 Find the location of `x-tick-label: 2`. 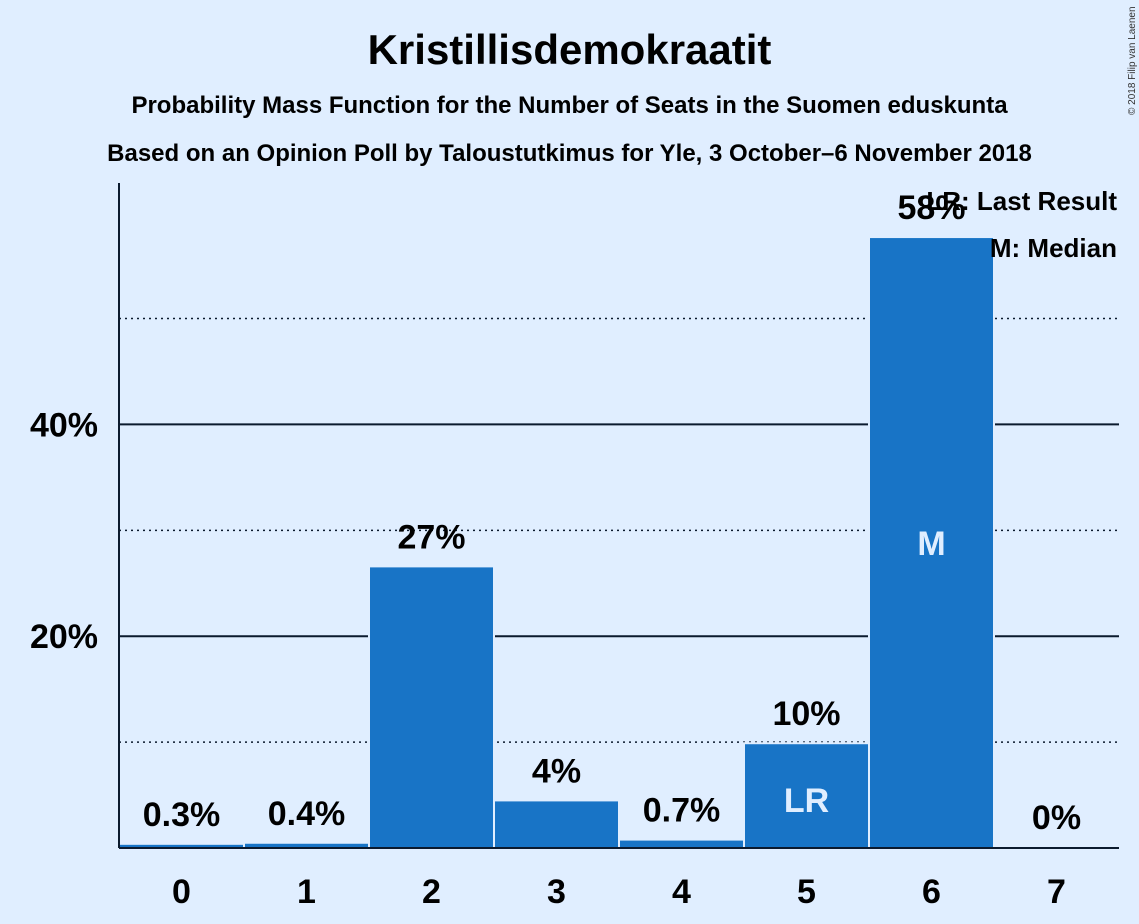

x-tick-label: 2 is located at coordinates (431, 892).